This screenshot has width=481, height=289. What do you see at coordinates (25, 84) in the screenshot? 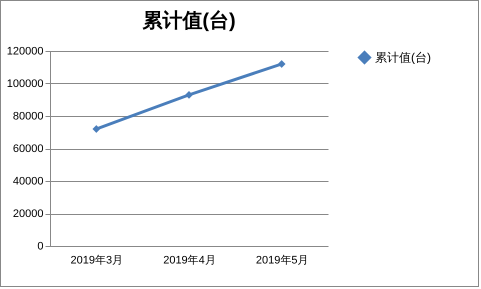
I see `y-tick-label: 100000` at bounding box center [25, 84].